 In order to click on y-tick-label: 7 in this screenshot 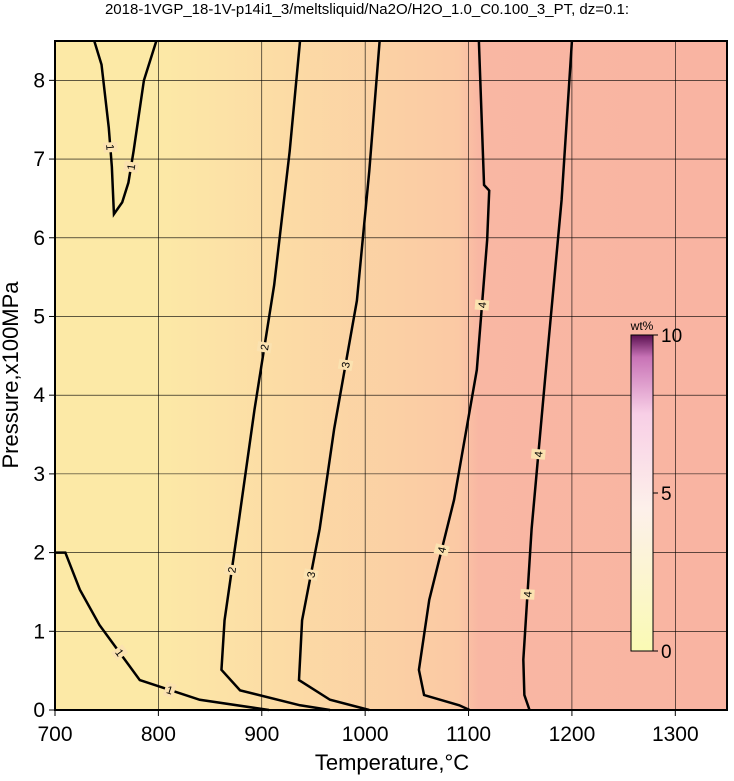, I will do `click(39, 159)`.